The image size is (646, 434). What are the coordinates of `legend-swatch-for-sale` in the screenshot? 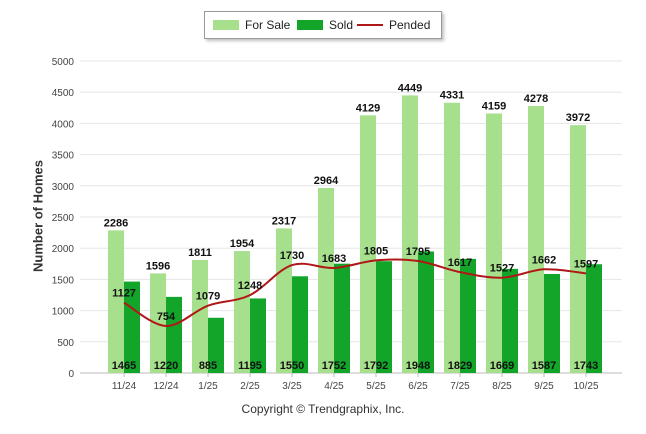 It's located at (226, 25).